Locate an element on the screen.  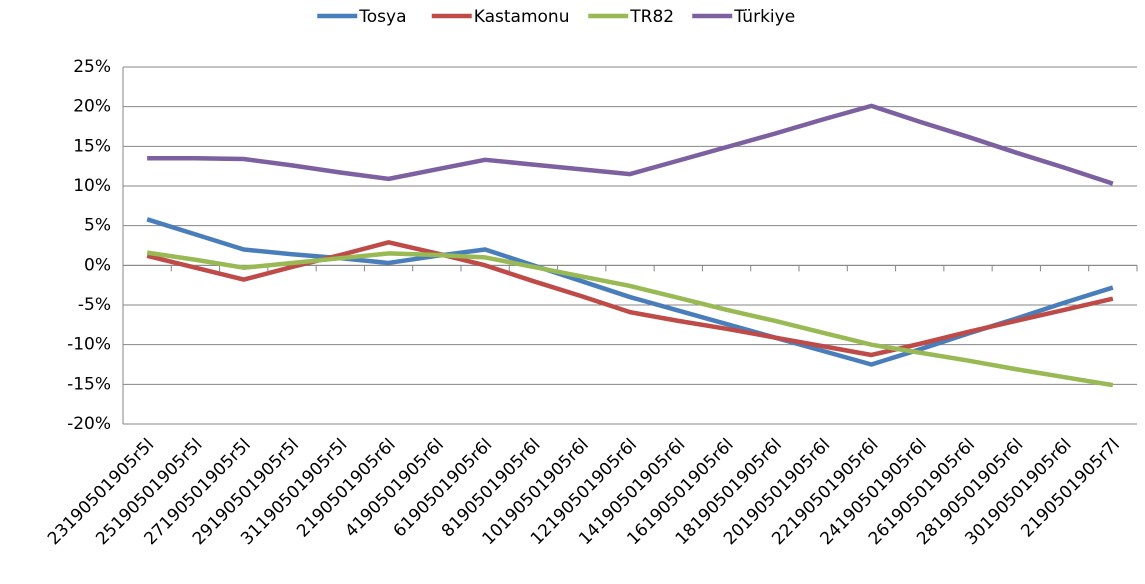
series-line is located at coordinates (630, 144).